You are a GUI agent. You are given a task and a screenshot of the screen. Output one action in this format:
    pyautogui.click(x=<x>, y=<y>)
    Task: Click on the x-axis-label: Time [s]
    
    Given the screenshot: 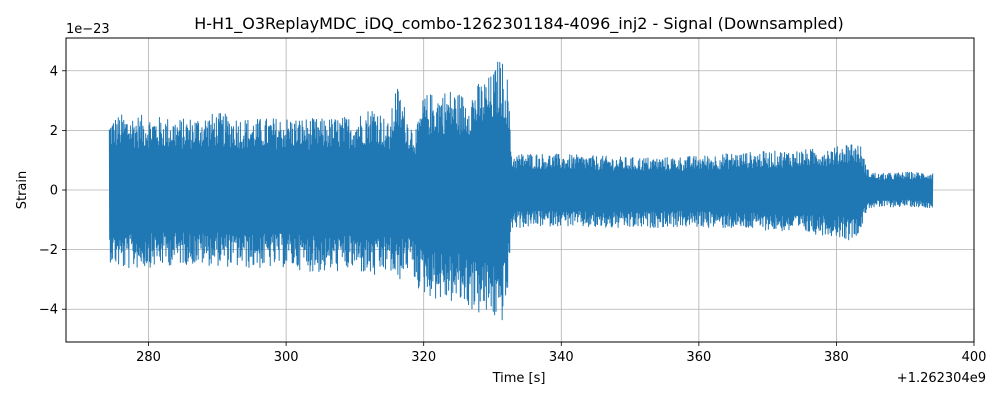 What is the action you would take?
    pyautogui.click(x=519, y=378)
    